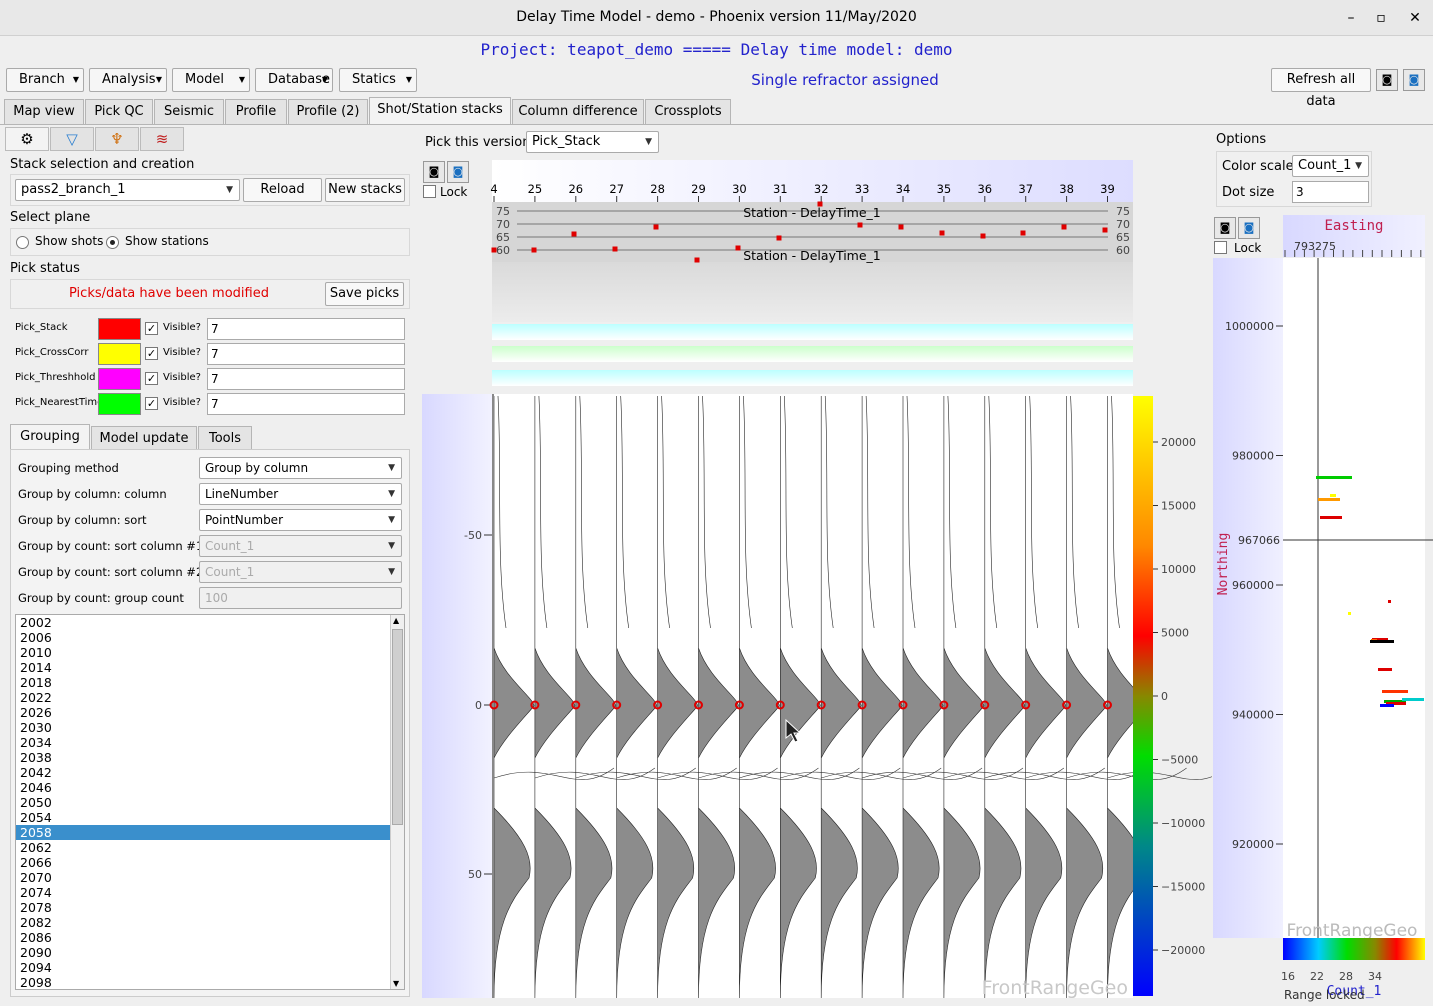  I want to click on refresh-all-button: Refresh all data, so click(1321, 88).